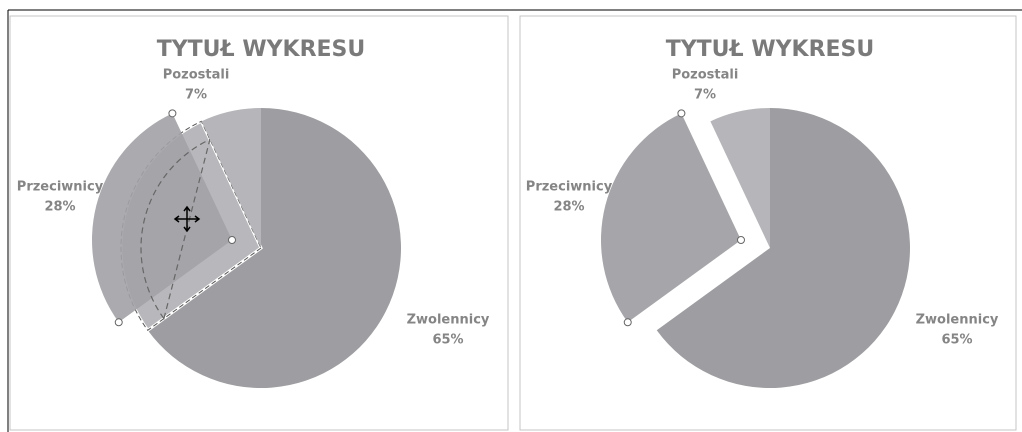 The image size is (1022, 432). What do you see at coordinates (187, 219) in the screenshot?
I see `move-cursor` at bounding box center [187, 219].